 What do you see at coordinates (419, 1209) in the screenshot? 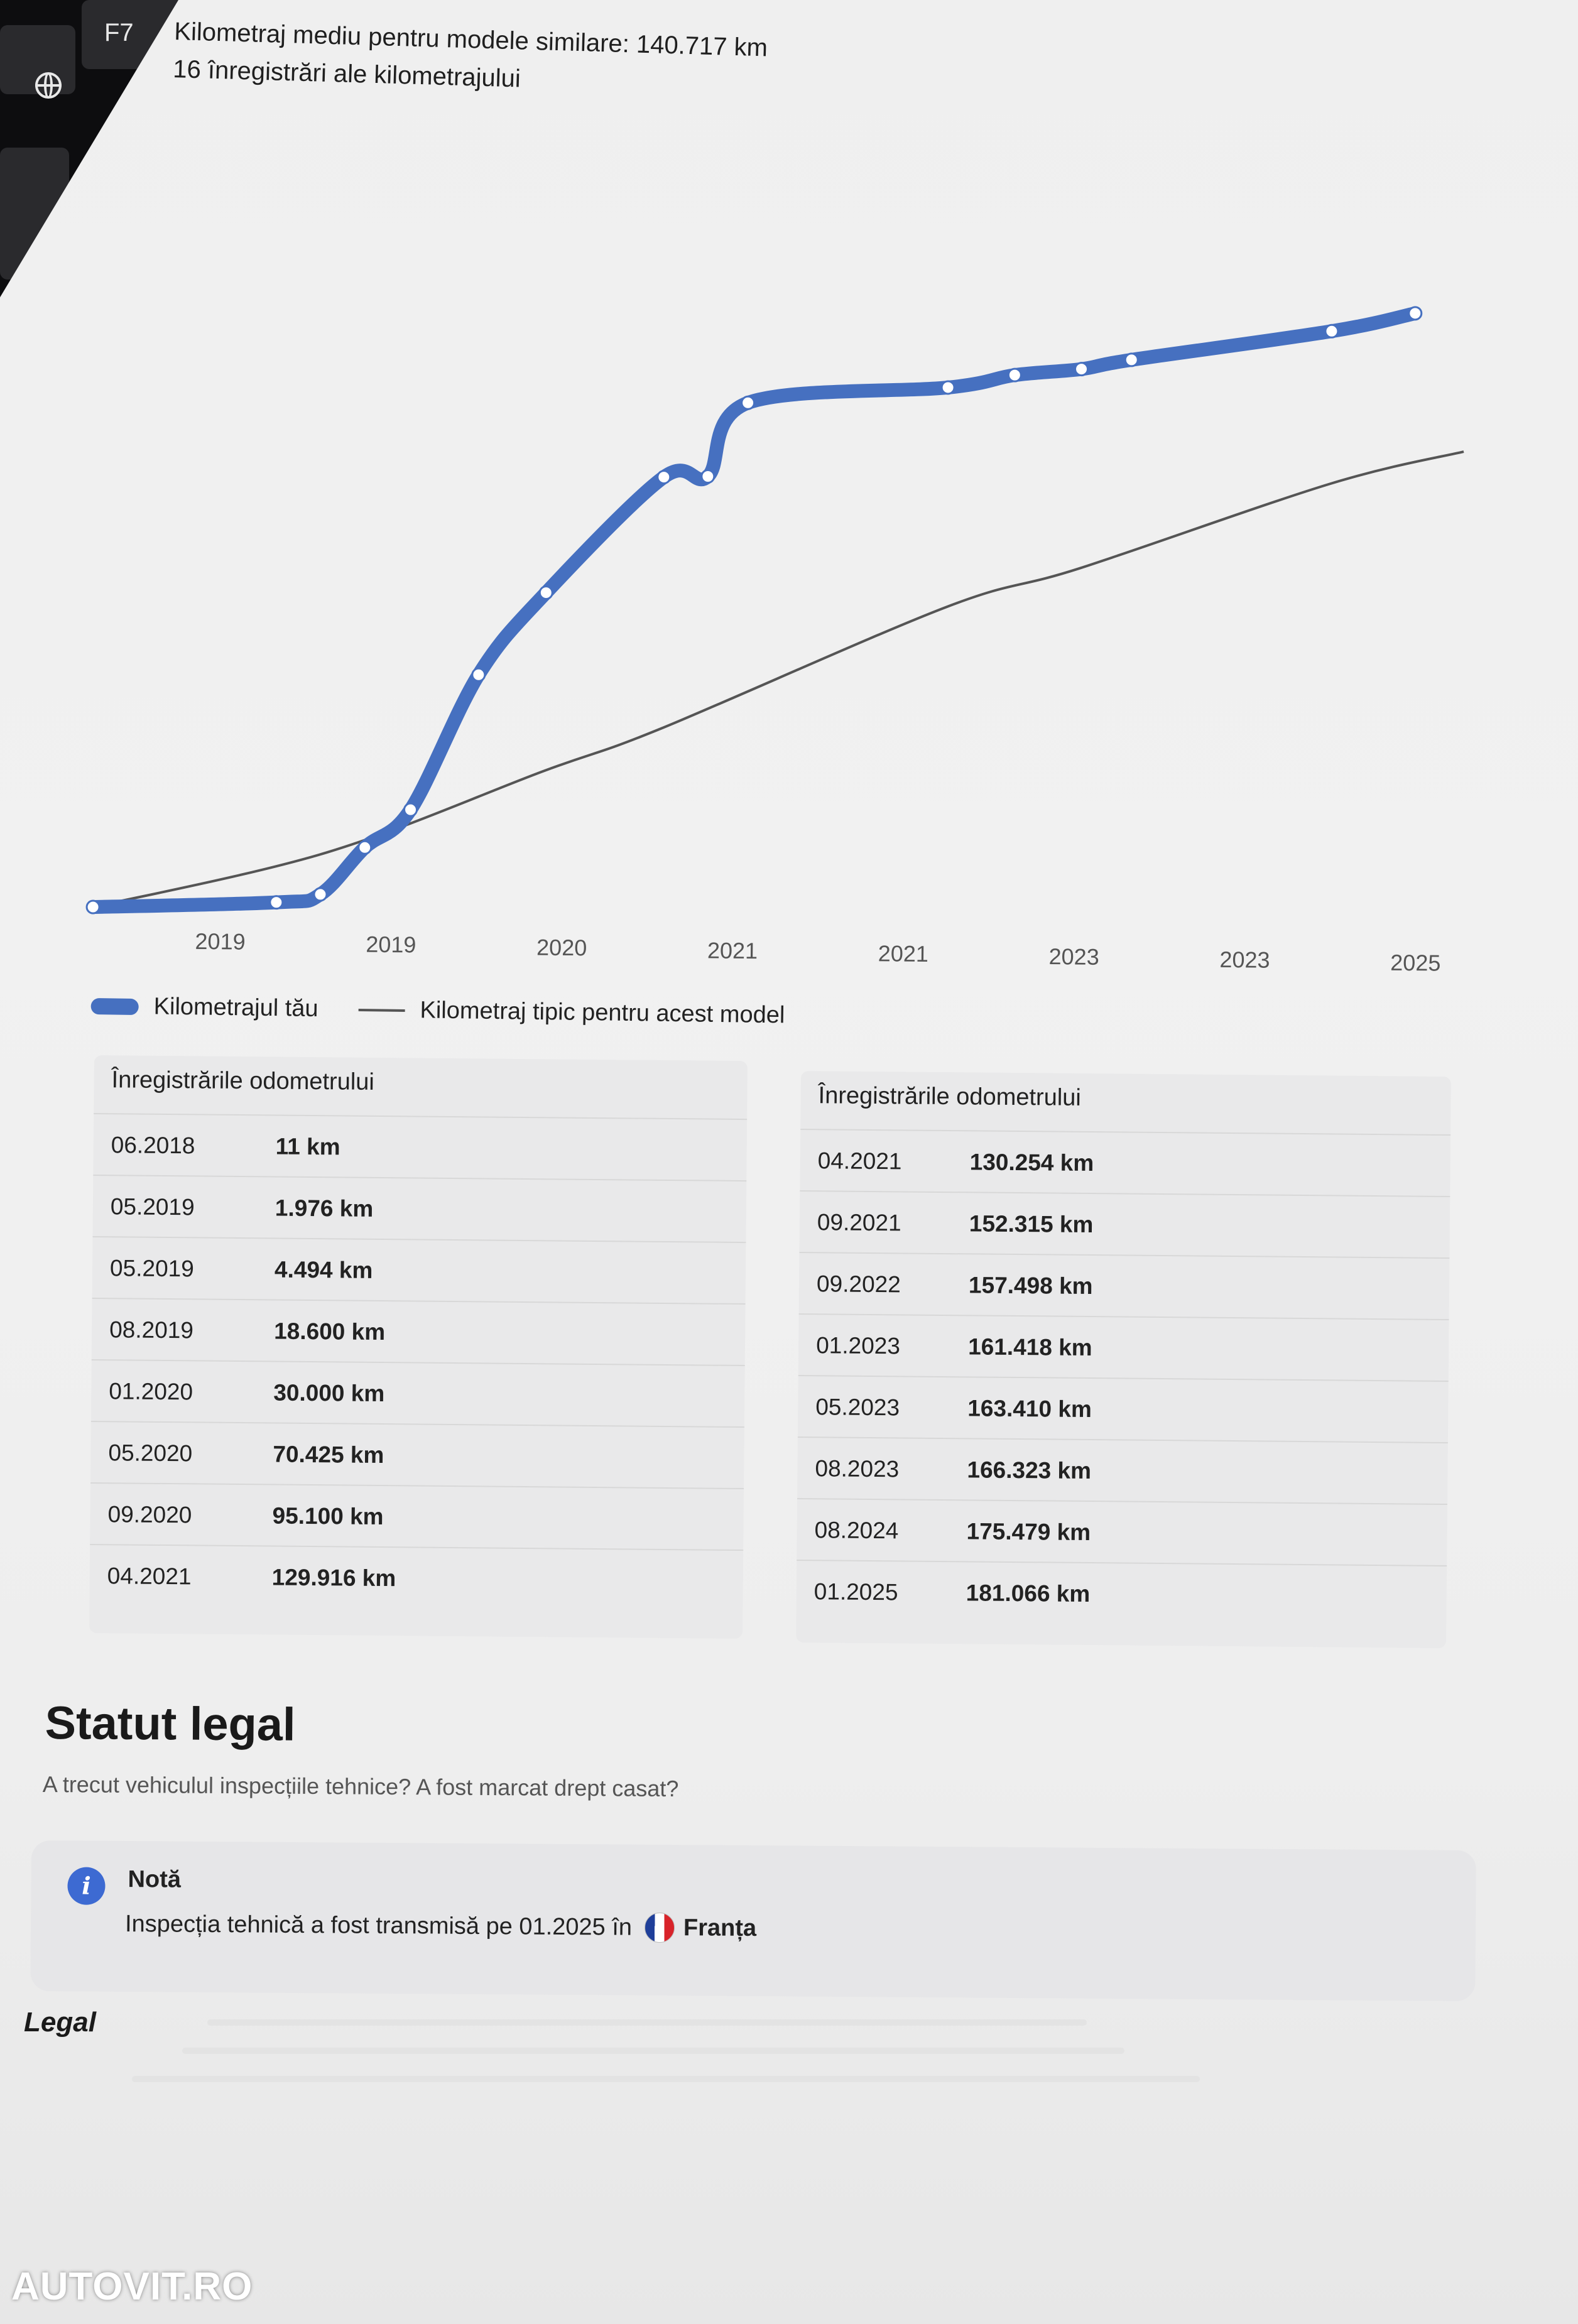
I see `table-row: 05.2019 1.976 km` at bounding box center [419, 1209].